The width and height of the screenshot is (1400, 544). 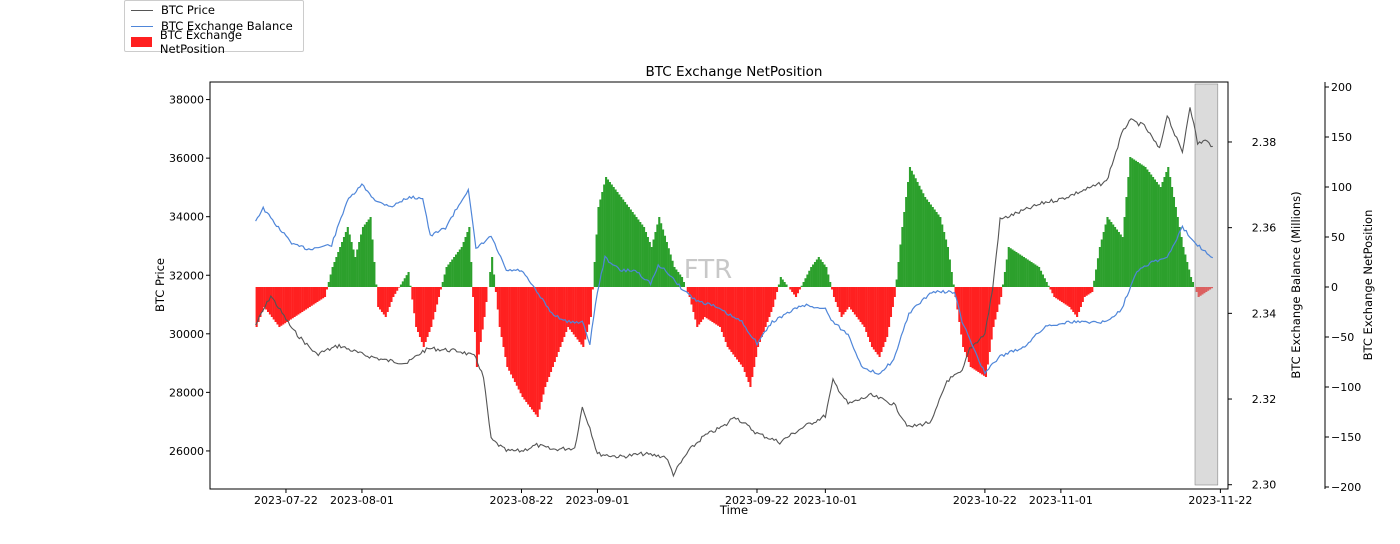 What do you see at coordinates (142, 26) in the screenshot?
I see `legend-swatch-balance` at bounding box center [142, 26].